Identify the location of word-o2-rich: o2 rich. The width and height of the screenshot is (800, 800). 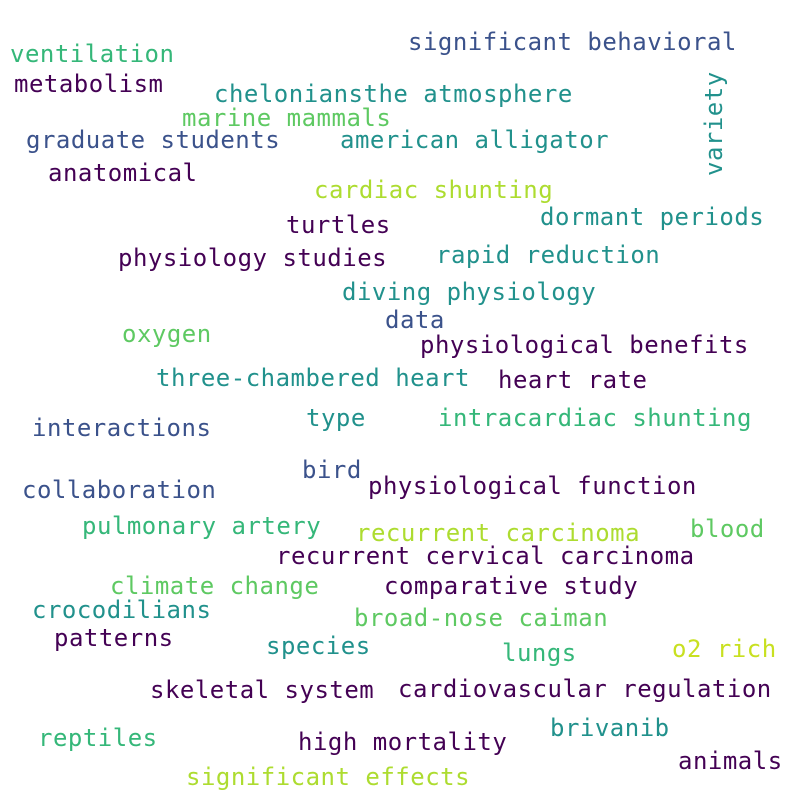
(724, 649).